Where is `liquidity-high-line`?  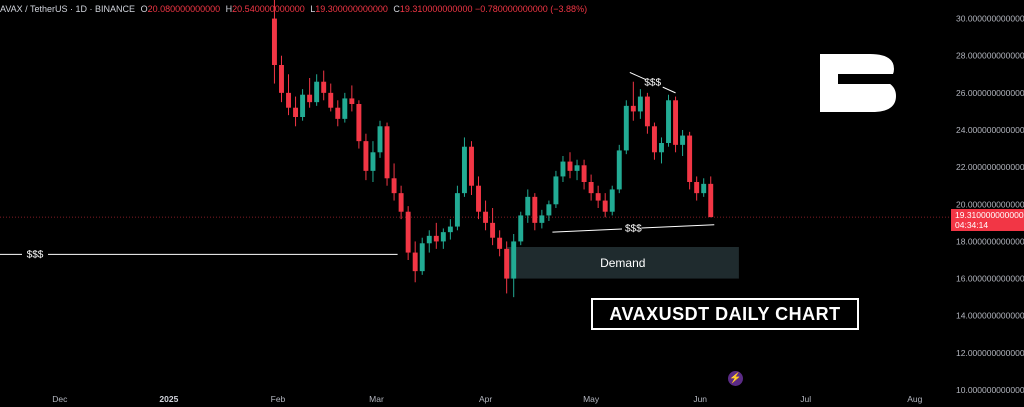
liquidity-high-line is located at coordinates (638, 76).